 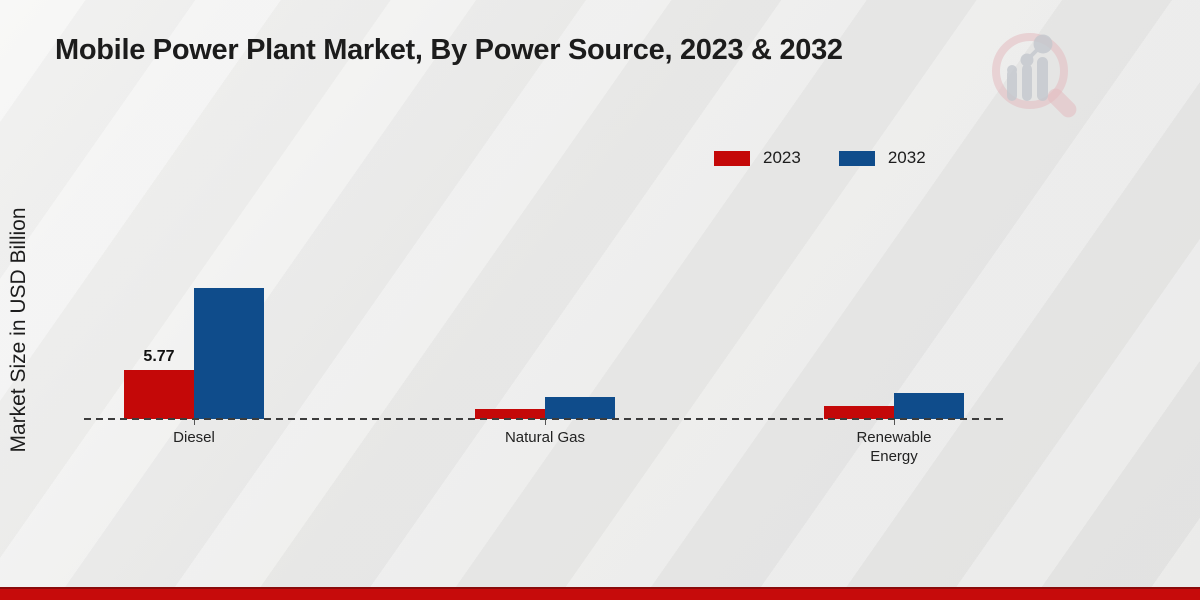 I want to click on legend-swatch-2023, so click(x=732, y=158).